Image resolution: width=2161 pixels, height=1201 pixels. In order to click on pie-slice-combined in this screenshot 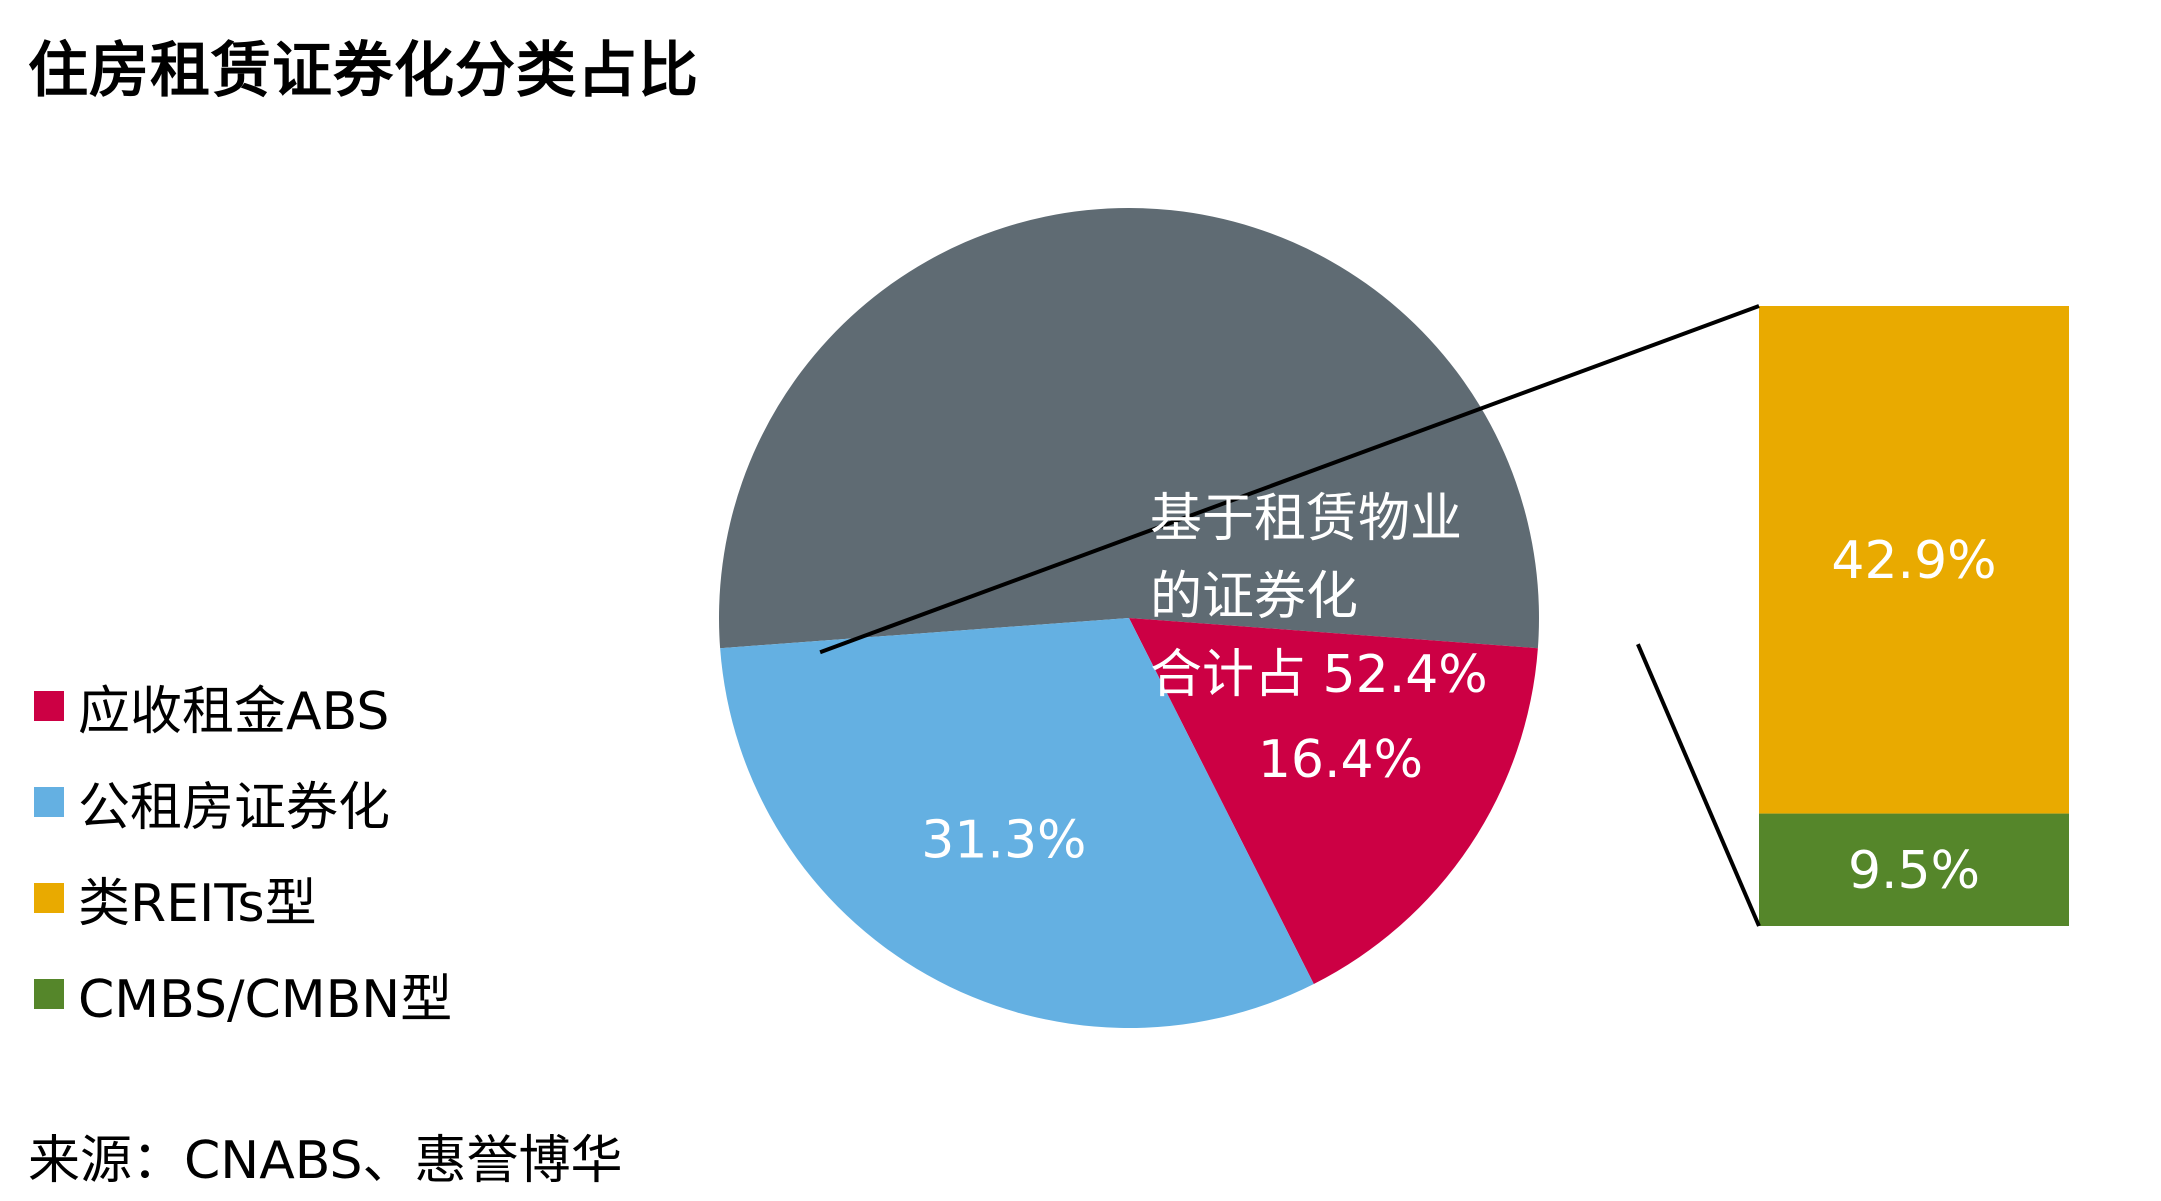, I will do `click(1128, 428)`.